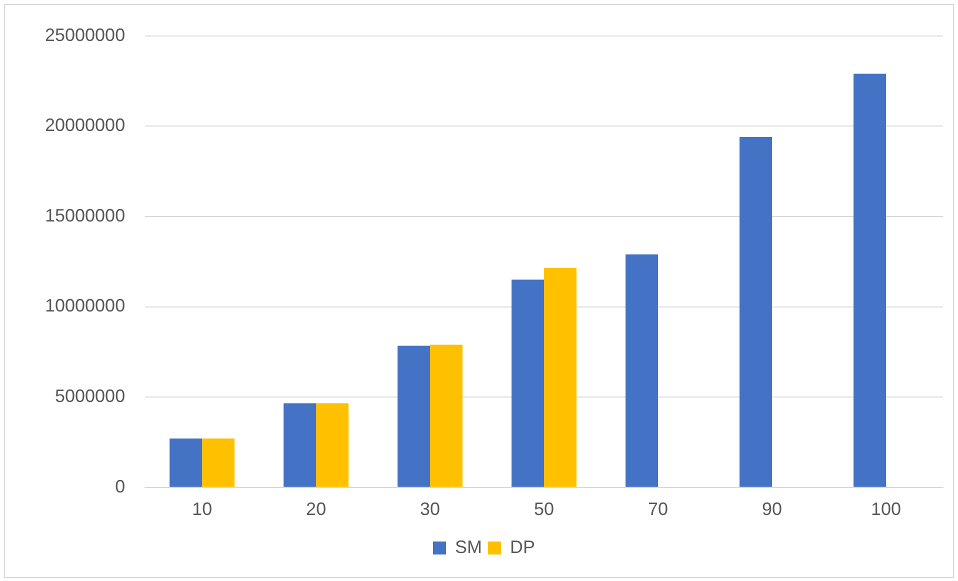 This screenshot has width=958, height=581. What do you see at coordinates (658, 509) in the screenshot?
I see `x-tick-label: 70` at bounding box center [658, 509].